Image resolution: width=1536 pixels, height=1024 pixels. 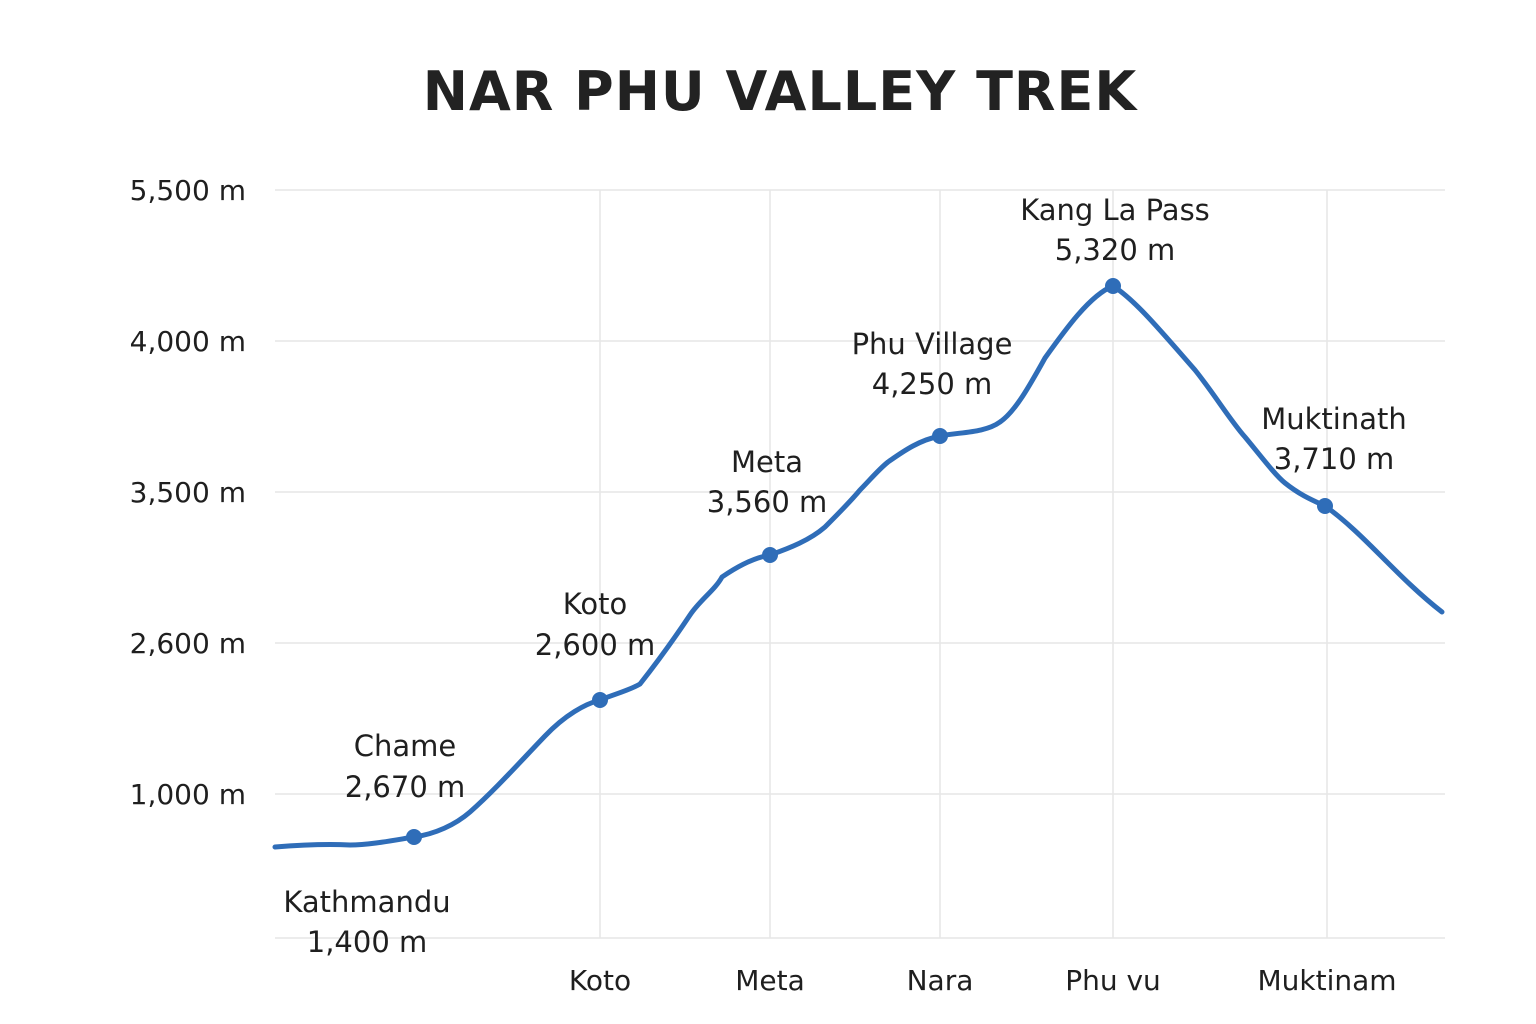 What do you see at coordinates (405, 787) in the screenshot?
I see `waypoint-elevation-label: 2,670 m` at bounding box center [405, 787].